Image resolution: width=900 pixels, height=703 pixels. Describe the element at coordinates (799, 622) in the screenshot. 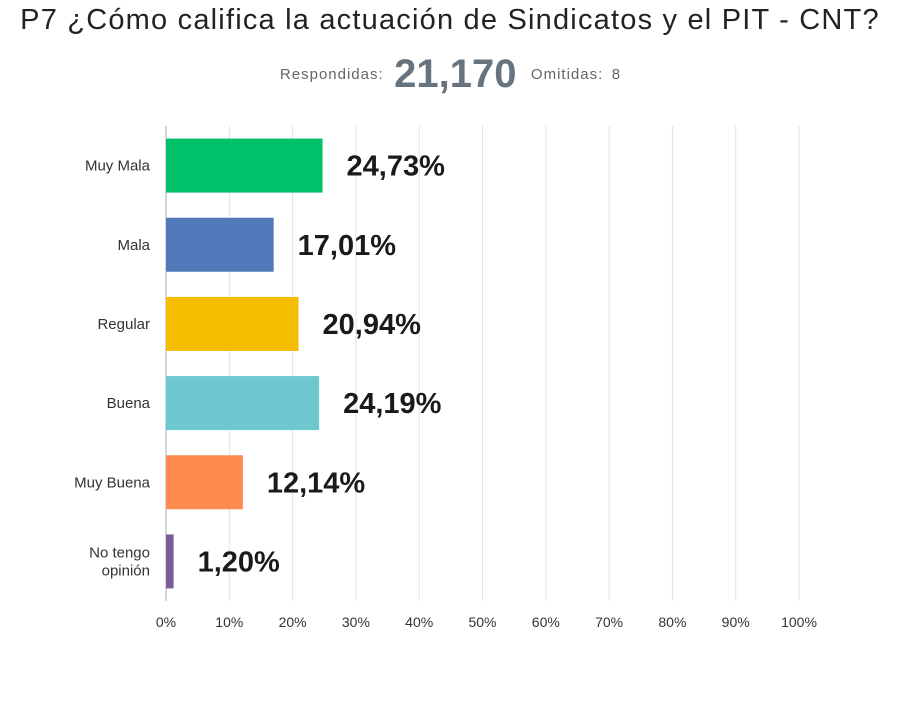

I see `x-tick-label: 100%` at that location.